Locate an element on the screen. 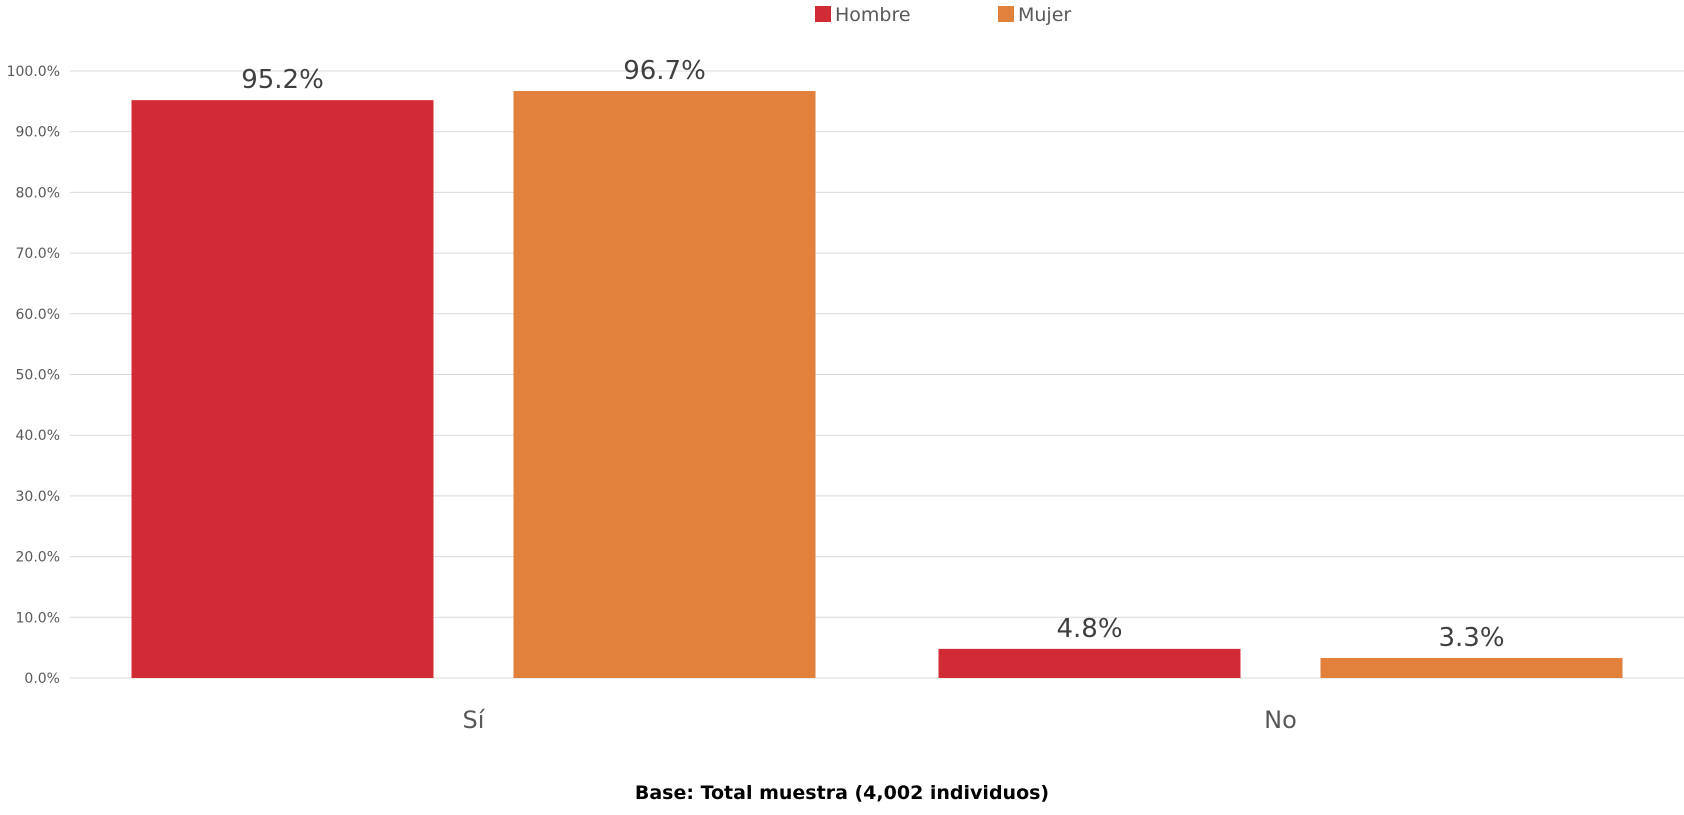  y-tick-label: 70.0% is located at coordinates (38, 254).